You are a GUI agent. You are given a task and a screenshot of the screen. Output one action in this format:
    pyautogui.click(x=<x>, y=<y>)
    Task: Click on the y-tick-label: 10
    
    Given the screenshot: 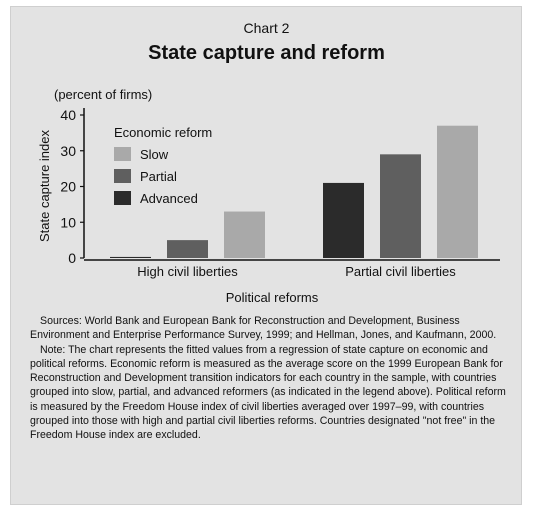 What is the action you would take?
    pyautogui.click(x=68, y=222)
    